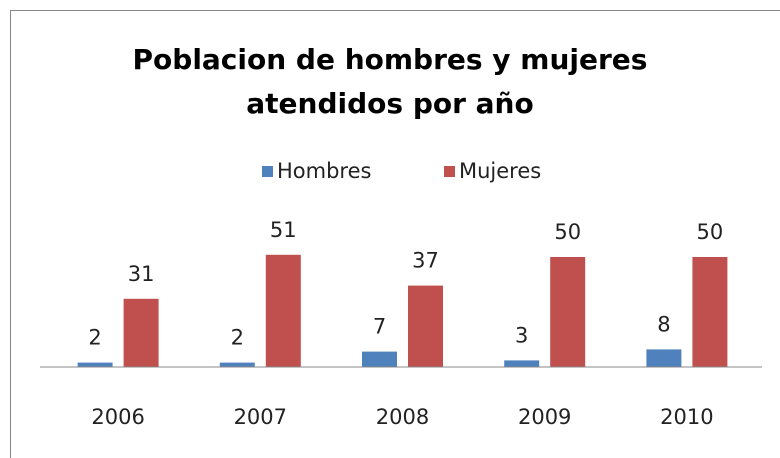  What do you see at coordinates (324, 171) in the screenshot?
I see `legend-label: Hombres` at bounding box center [324, 171].